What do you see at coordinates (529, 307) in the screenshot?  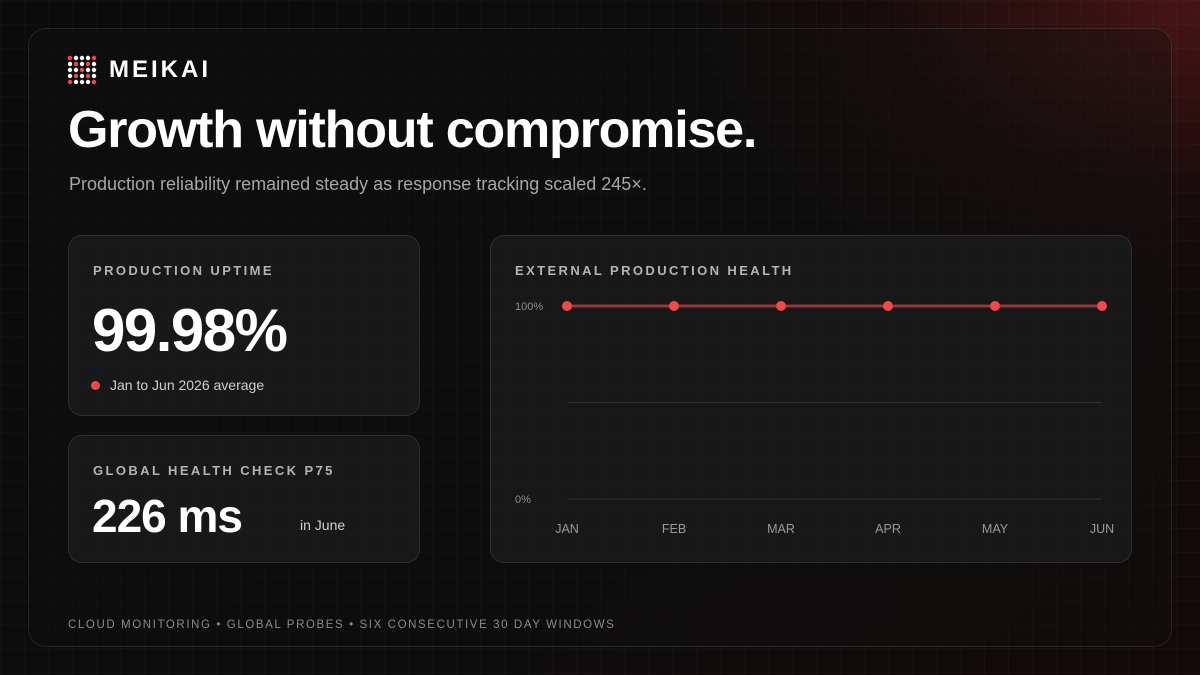 I see `y-tick-label: 100%` at bounding box center [529, 307].